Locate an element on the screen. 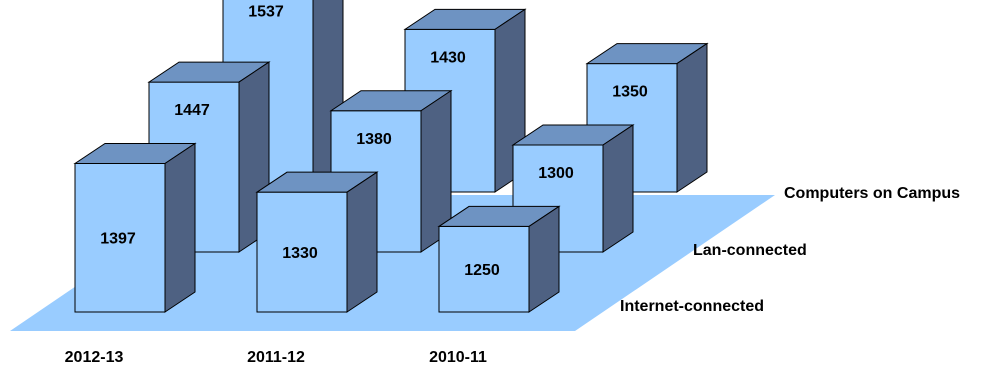  bar-value-label: 1330 is located at coordinates (300, 253).